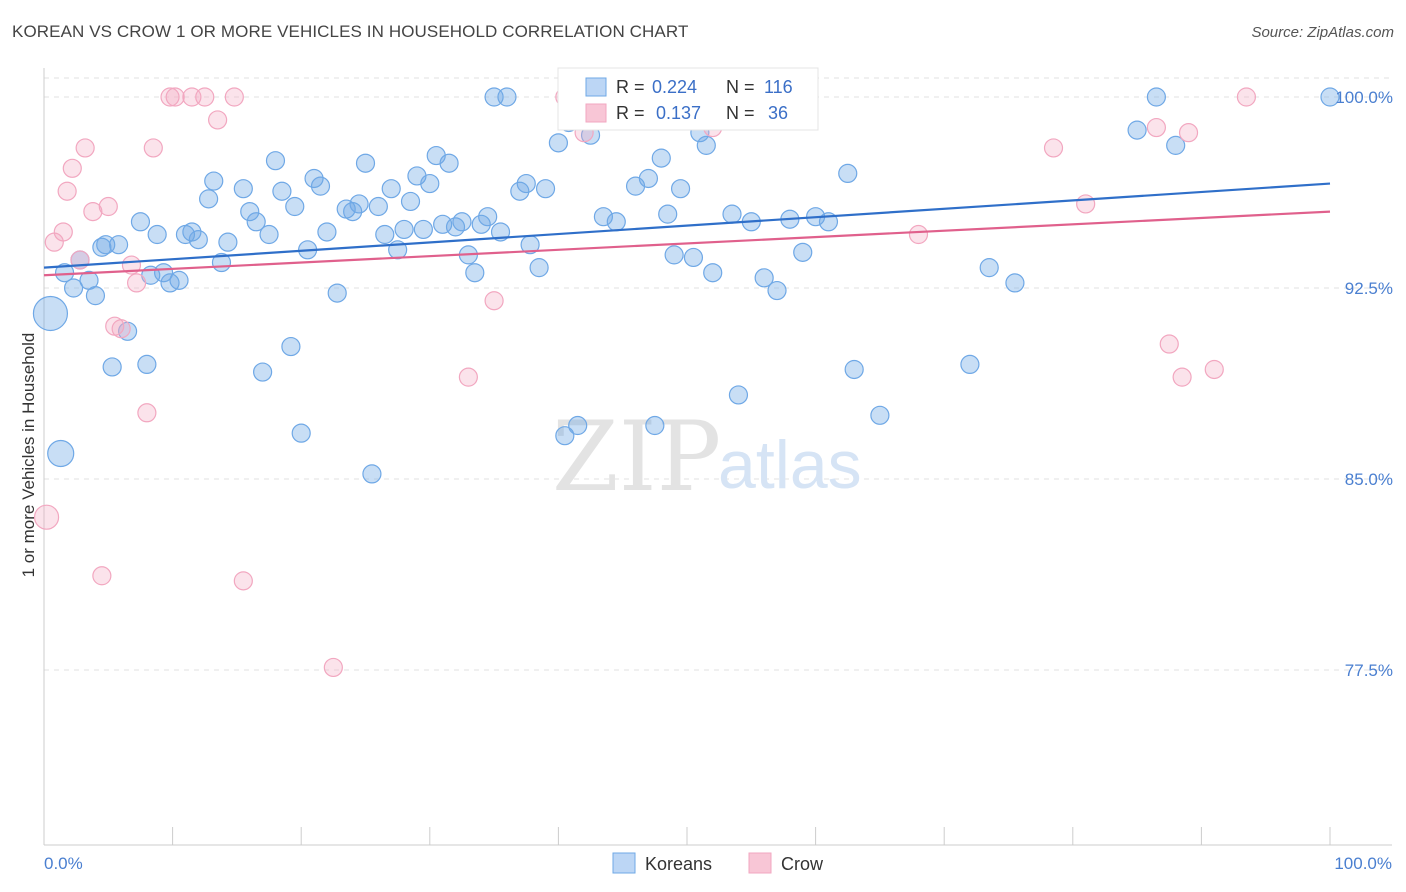 This screenshot has width=1406, height=892. Describe the element at coordinates (1364, 97) in the screenshot. I see `y-tick-label: 100.0%` at that location.